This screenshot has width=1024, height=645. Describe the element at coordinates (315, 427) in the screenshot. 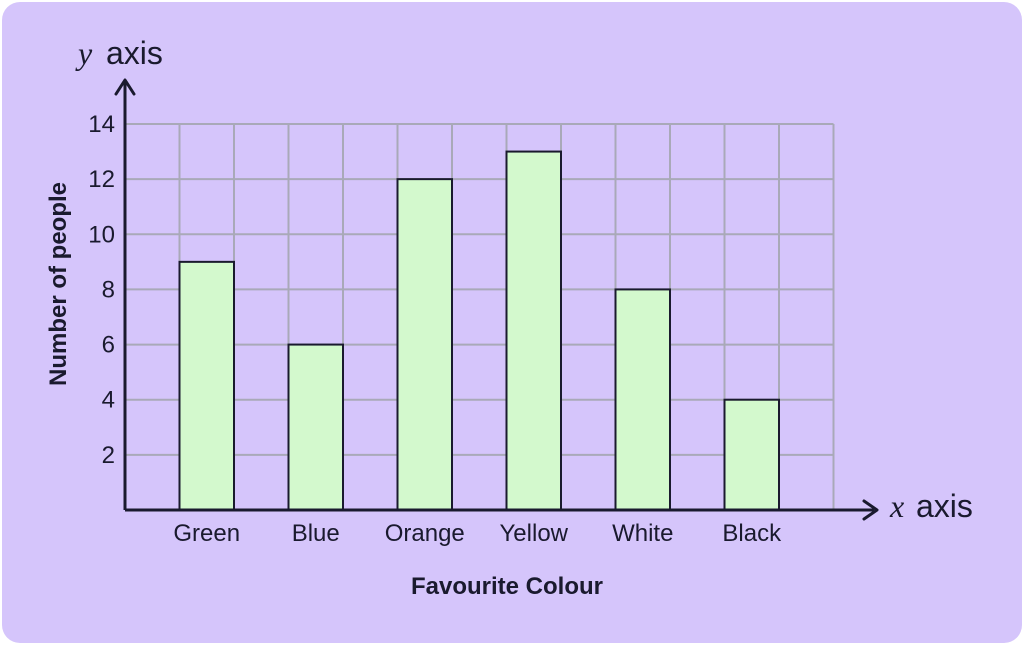

I see `bar-blue` at that location.